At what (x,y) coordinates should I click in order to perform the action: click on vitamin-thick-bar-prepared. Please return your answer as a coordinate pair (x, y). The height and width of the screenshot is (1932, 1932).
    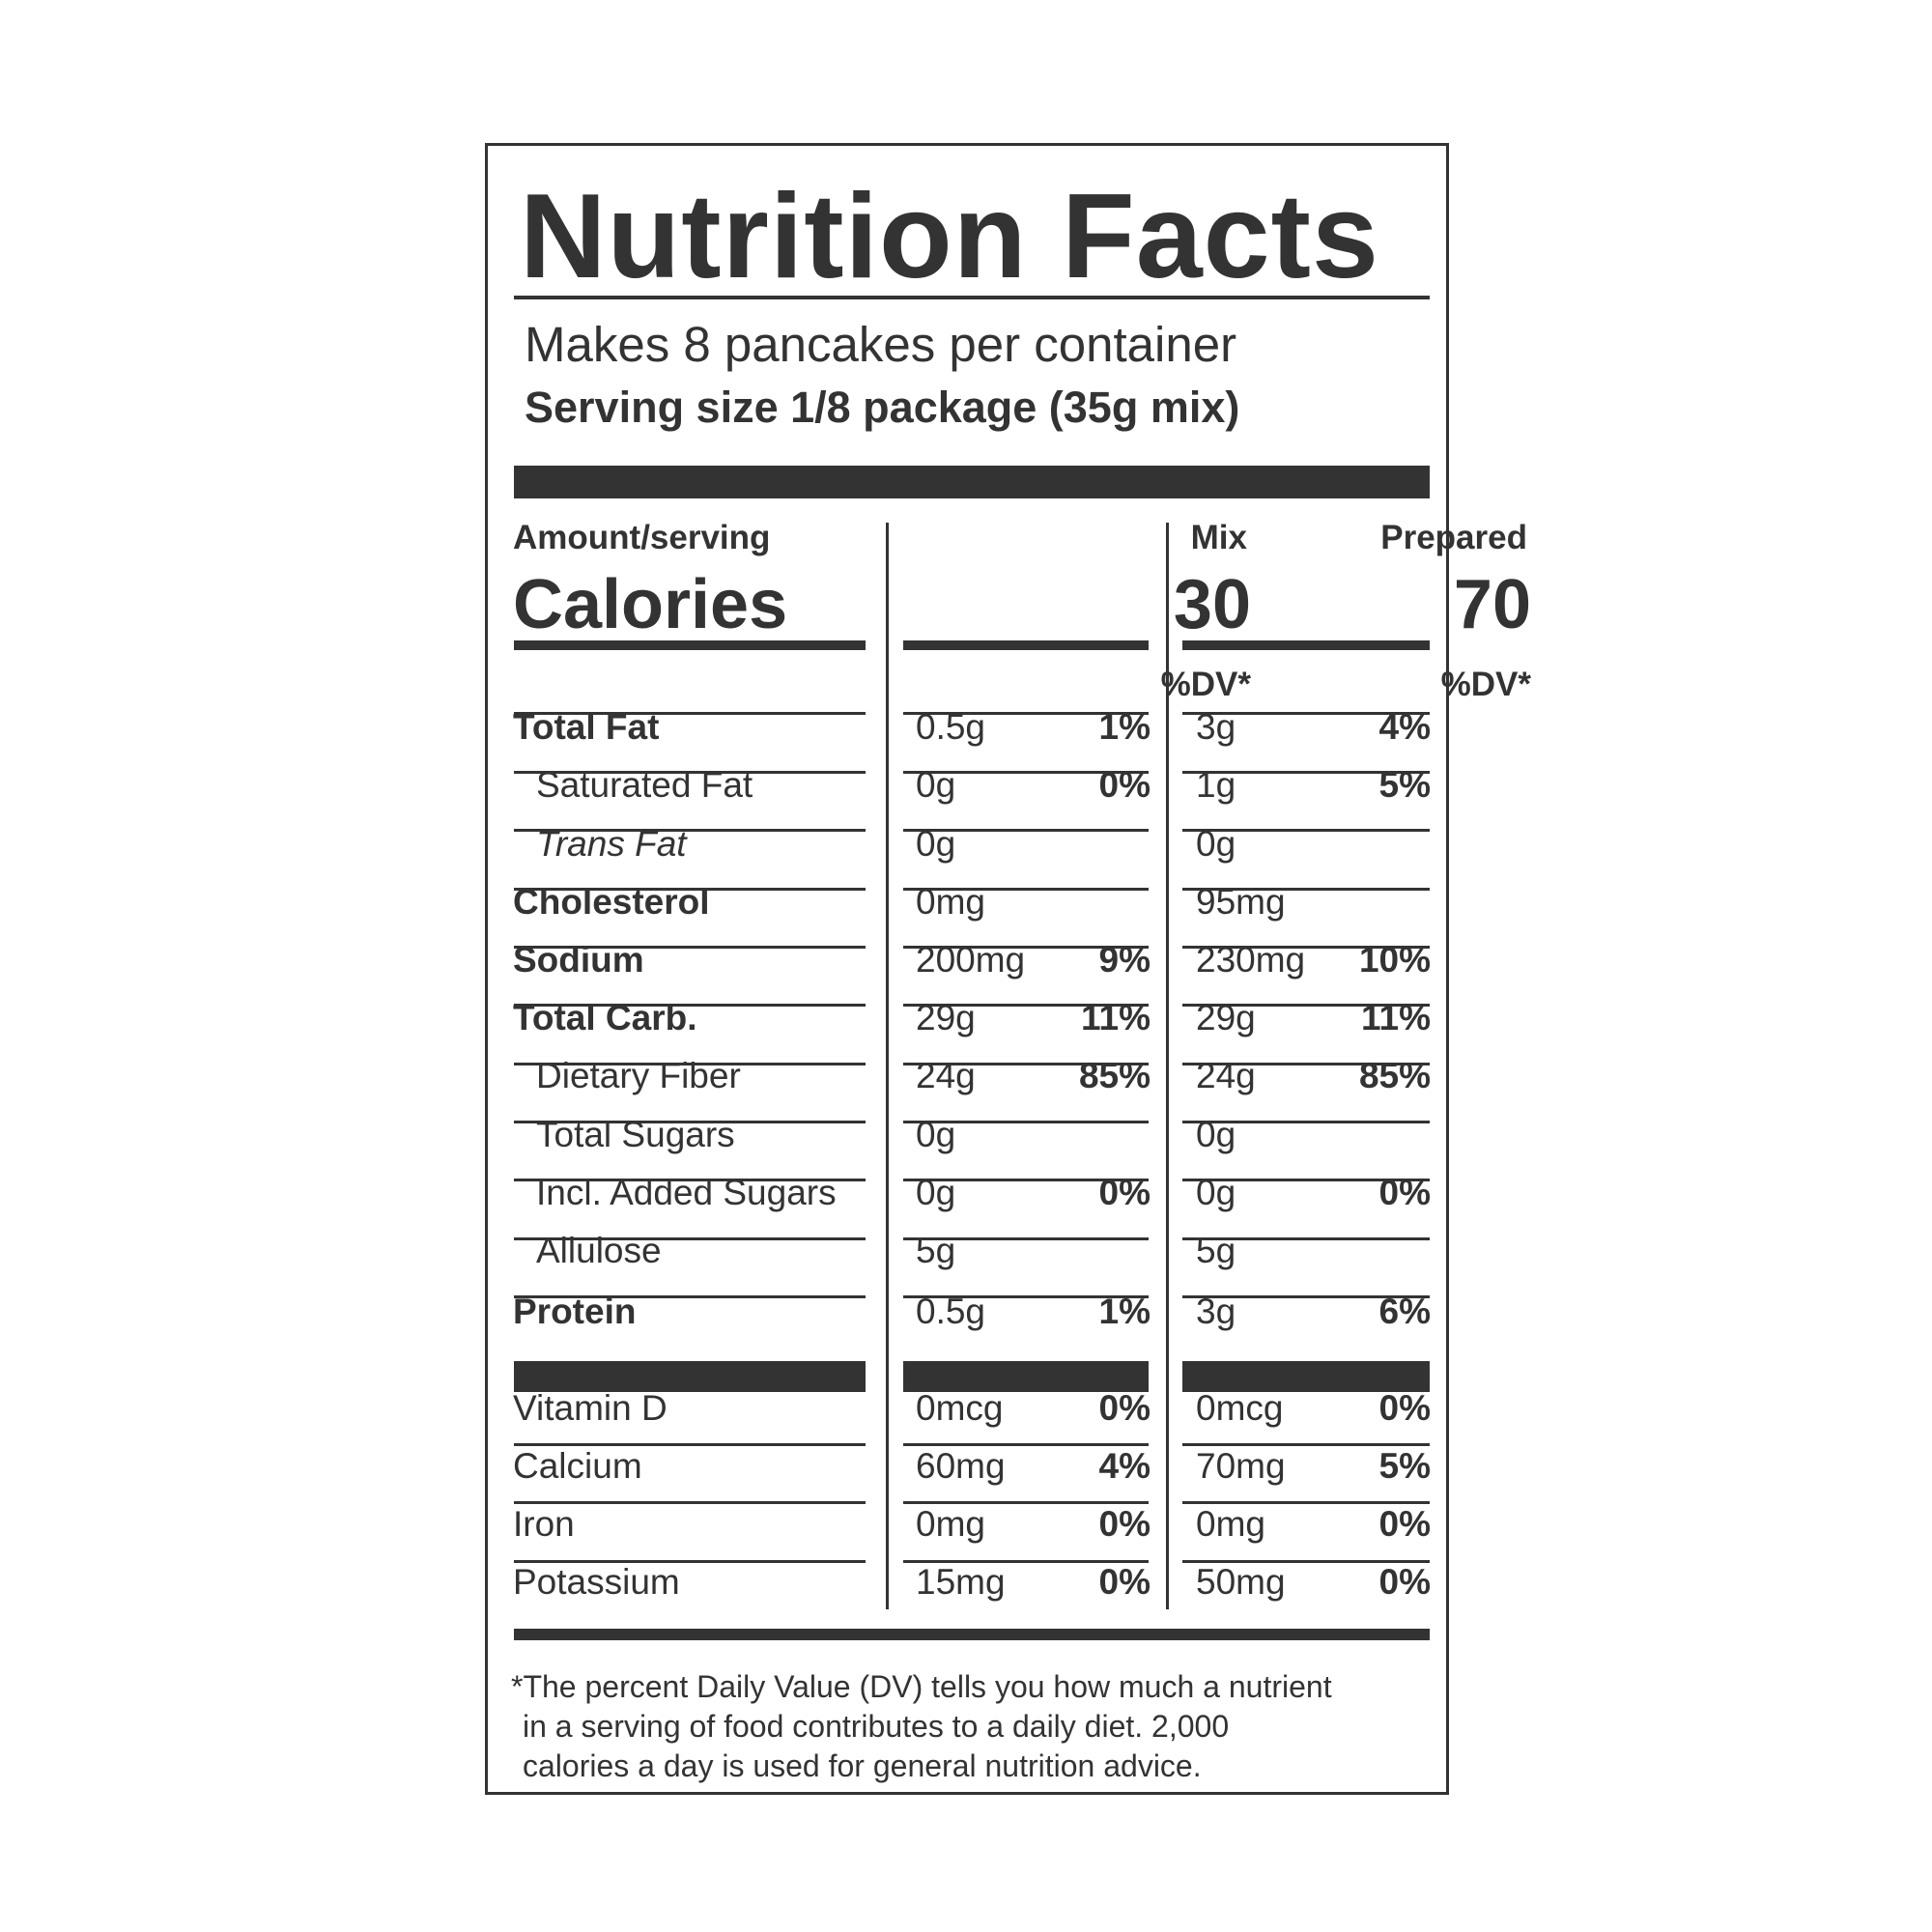
    Looking at the image, I should click on (1306, 1376).